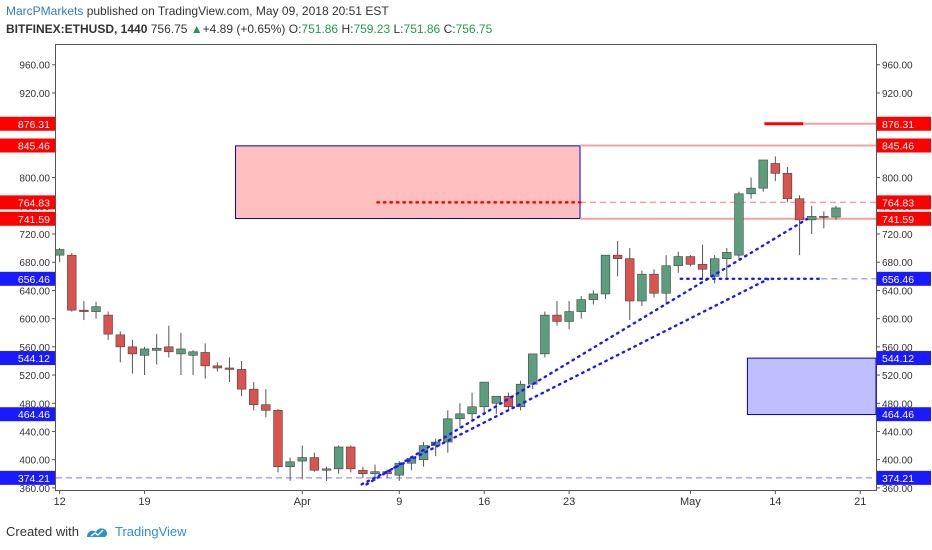  What do you see at coordinates (347, 29) in the screenshot?
I see `high-label: H:` at bounding box center [347, 29].